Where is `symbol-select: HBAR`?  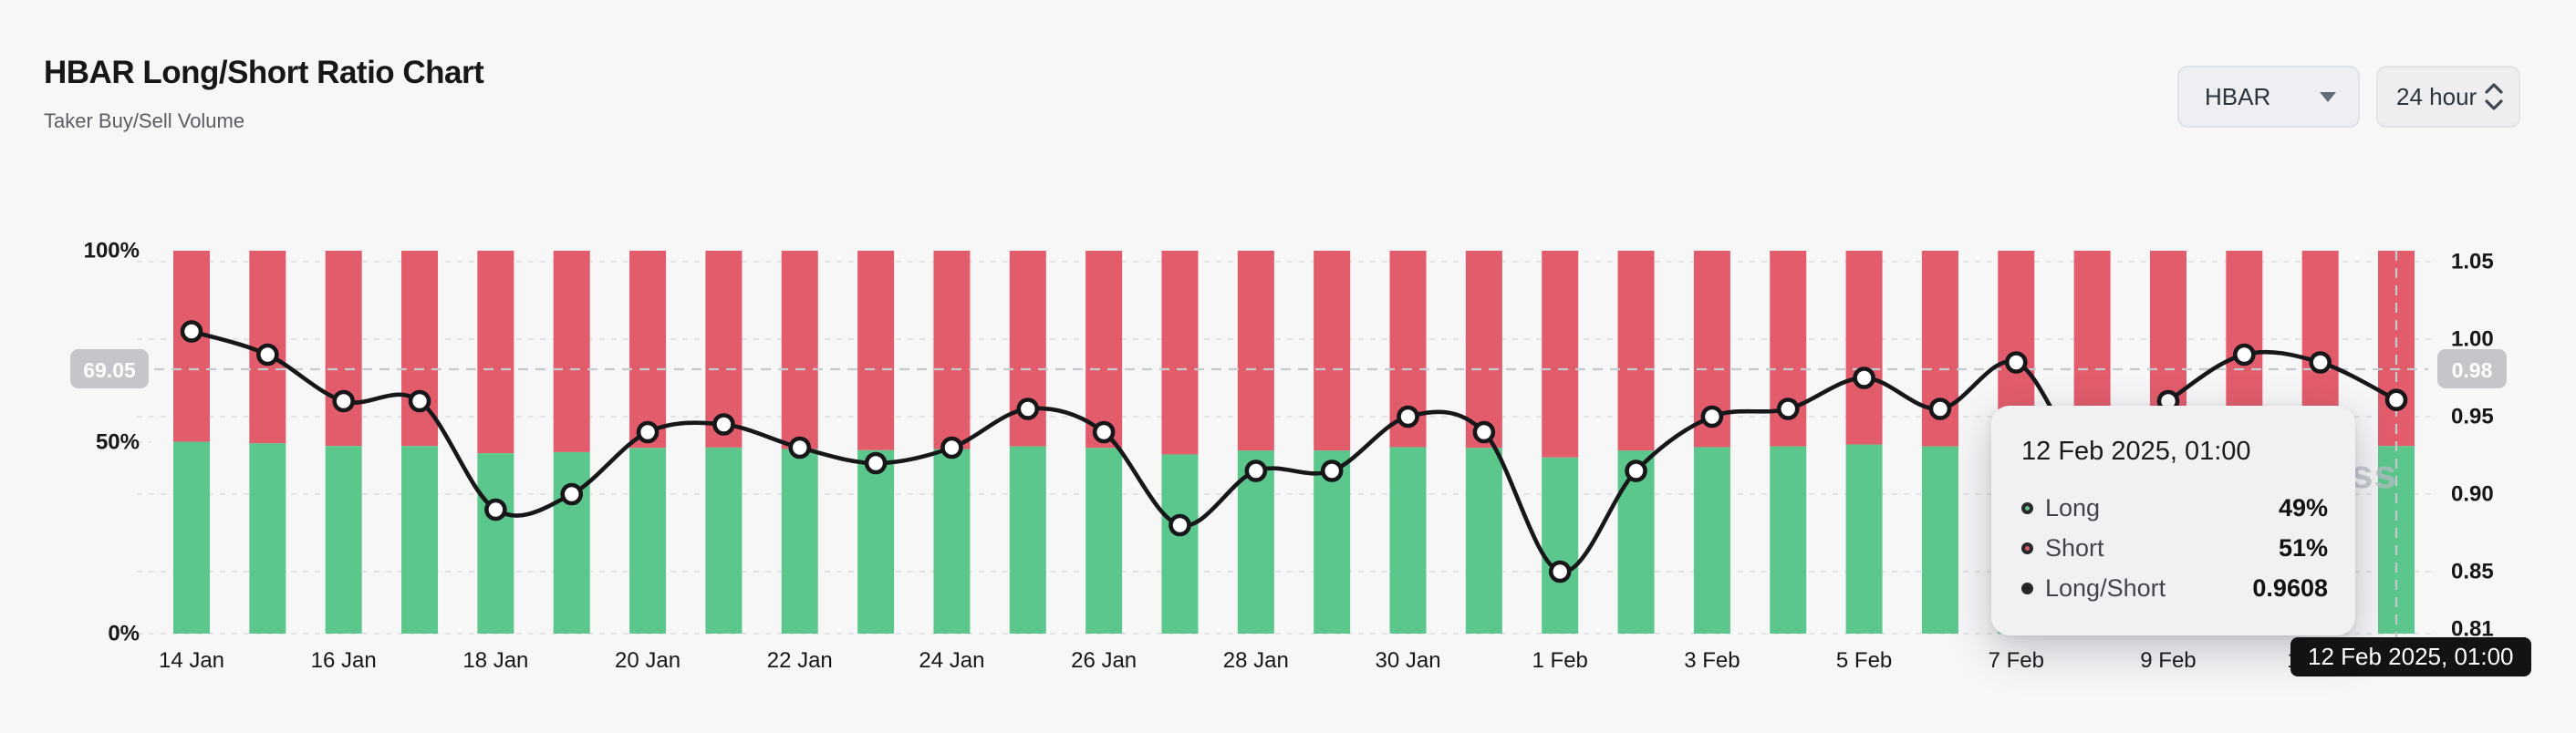
symbol-select: HBAR is located at coordinates (2268, 97).